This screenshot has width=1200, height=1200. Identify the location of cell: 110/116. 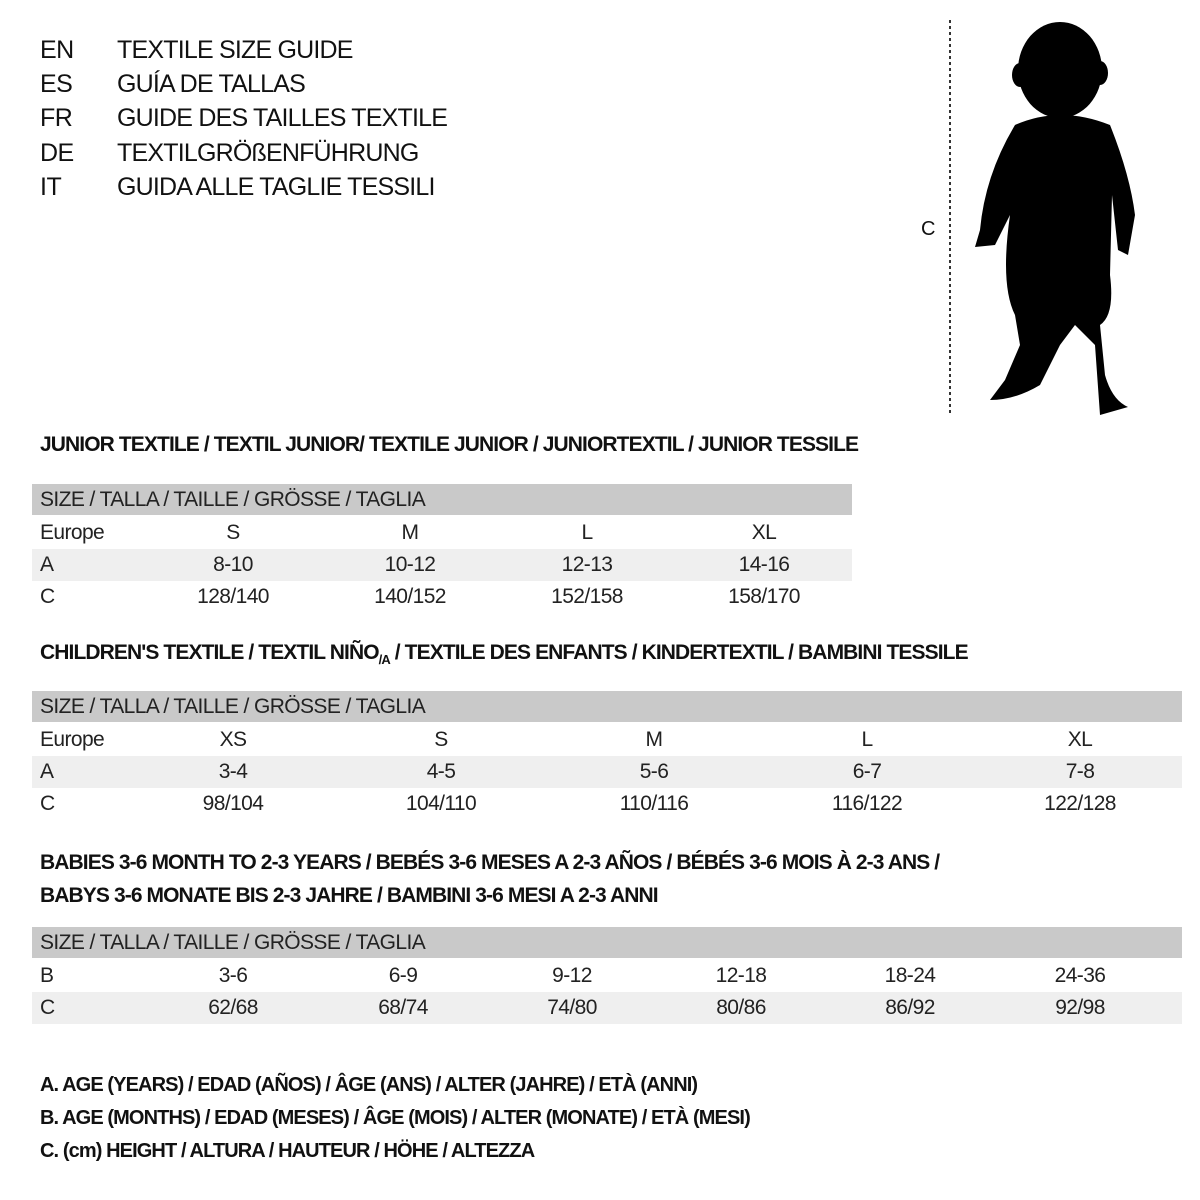
(654, 803).